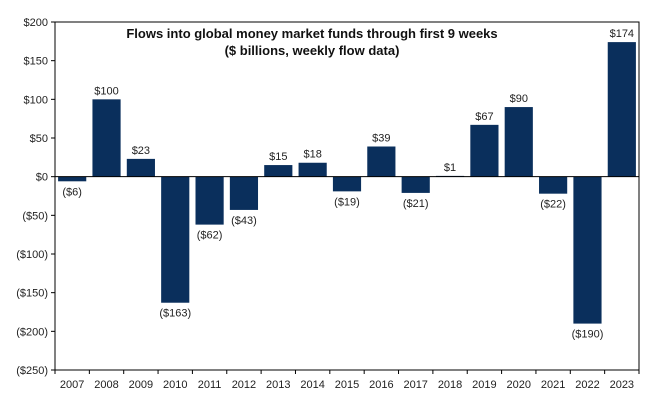 The width and height of the screenshot is (665, 400). What do you see at coordinates (518, 142) in the screenshot?
I see `bar-2020` at bounding box center [518, 142].